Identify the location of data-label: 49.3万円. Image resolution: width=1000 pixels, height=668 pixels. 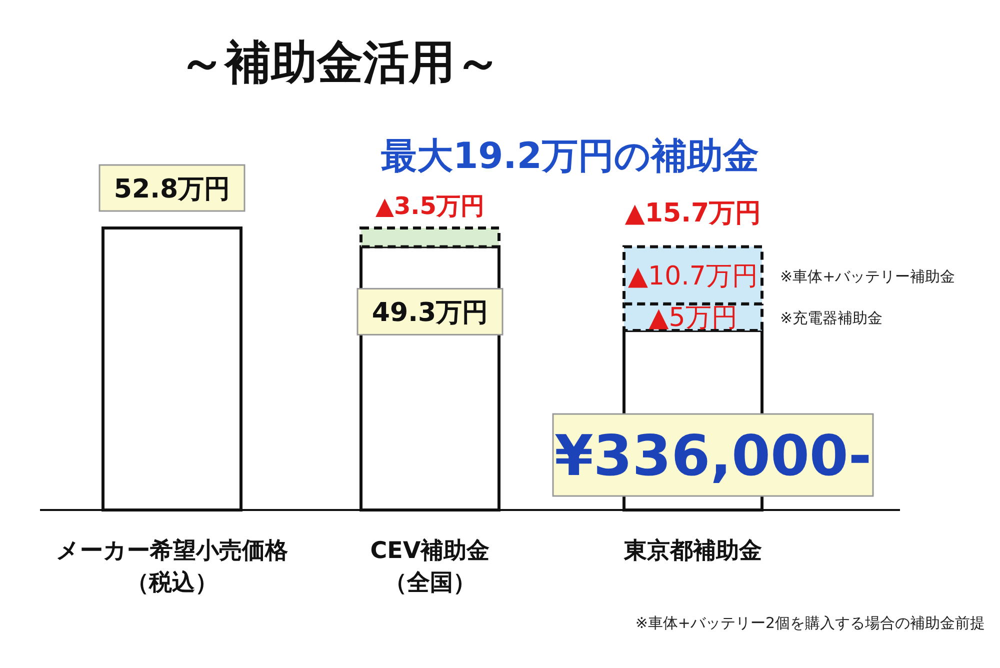
(430, 313).